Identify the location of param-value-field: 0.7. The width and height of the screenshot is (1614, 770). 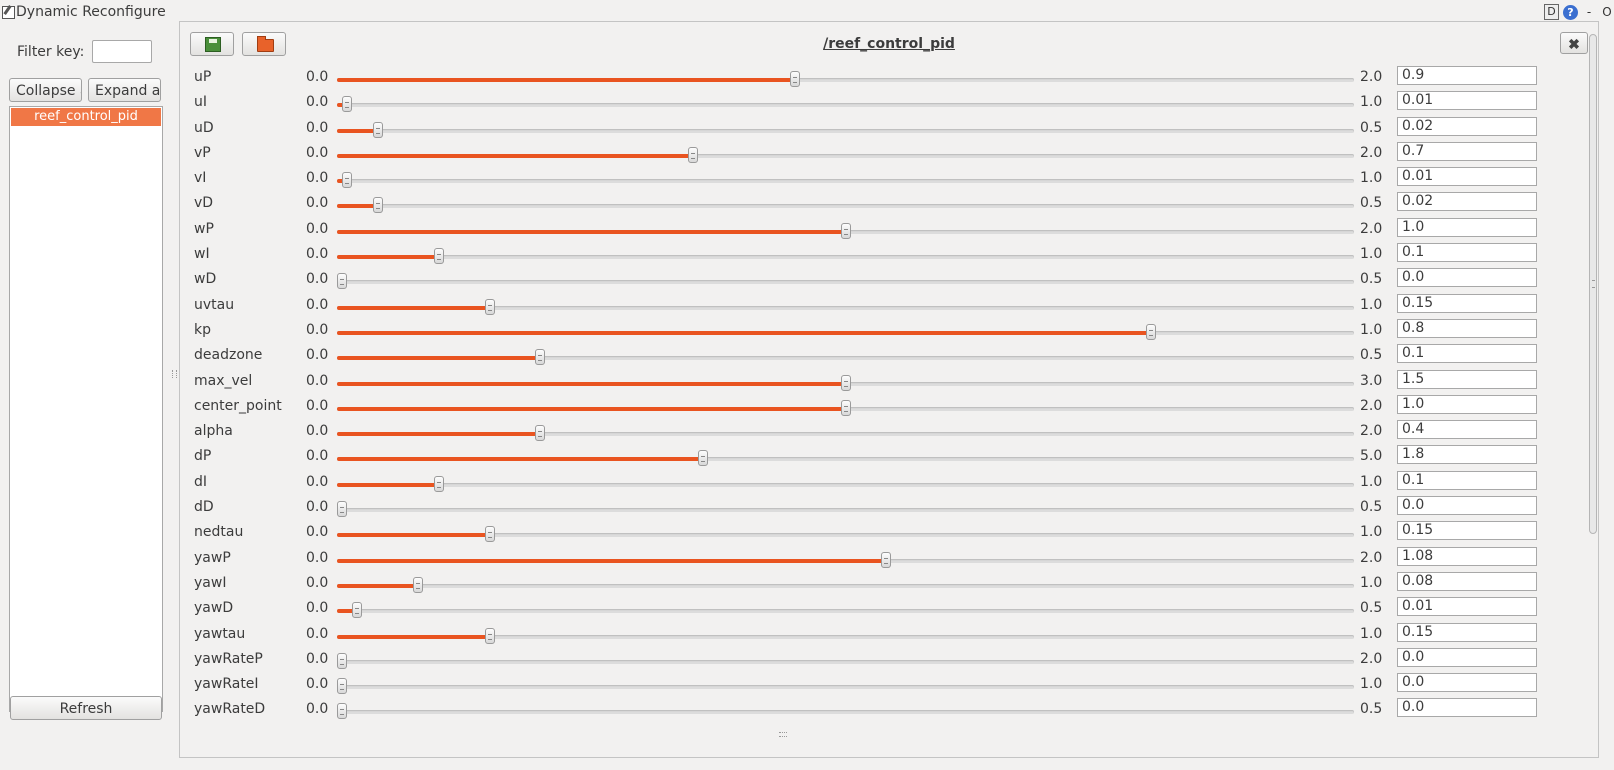
(1467, 151).